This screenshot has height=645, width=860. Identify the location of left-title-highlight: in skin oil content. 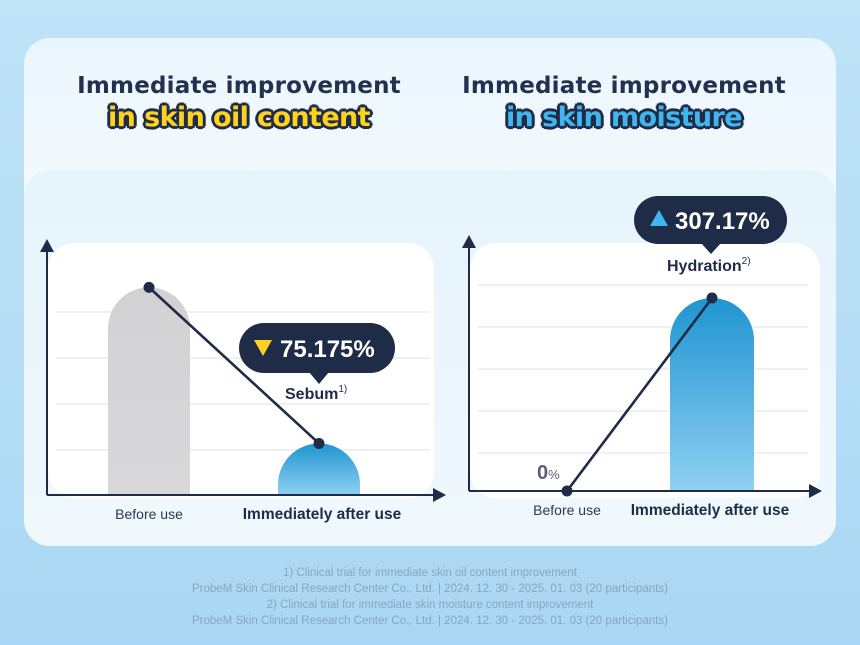
(239, 117).